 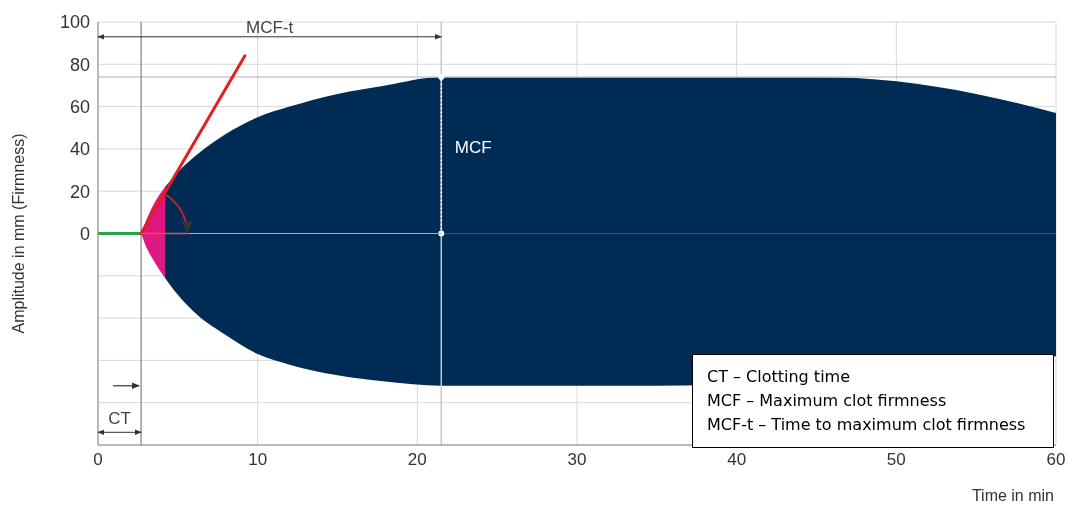 I want to click on y-tick-label: 40, so click(x=79, y=149).